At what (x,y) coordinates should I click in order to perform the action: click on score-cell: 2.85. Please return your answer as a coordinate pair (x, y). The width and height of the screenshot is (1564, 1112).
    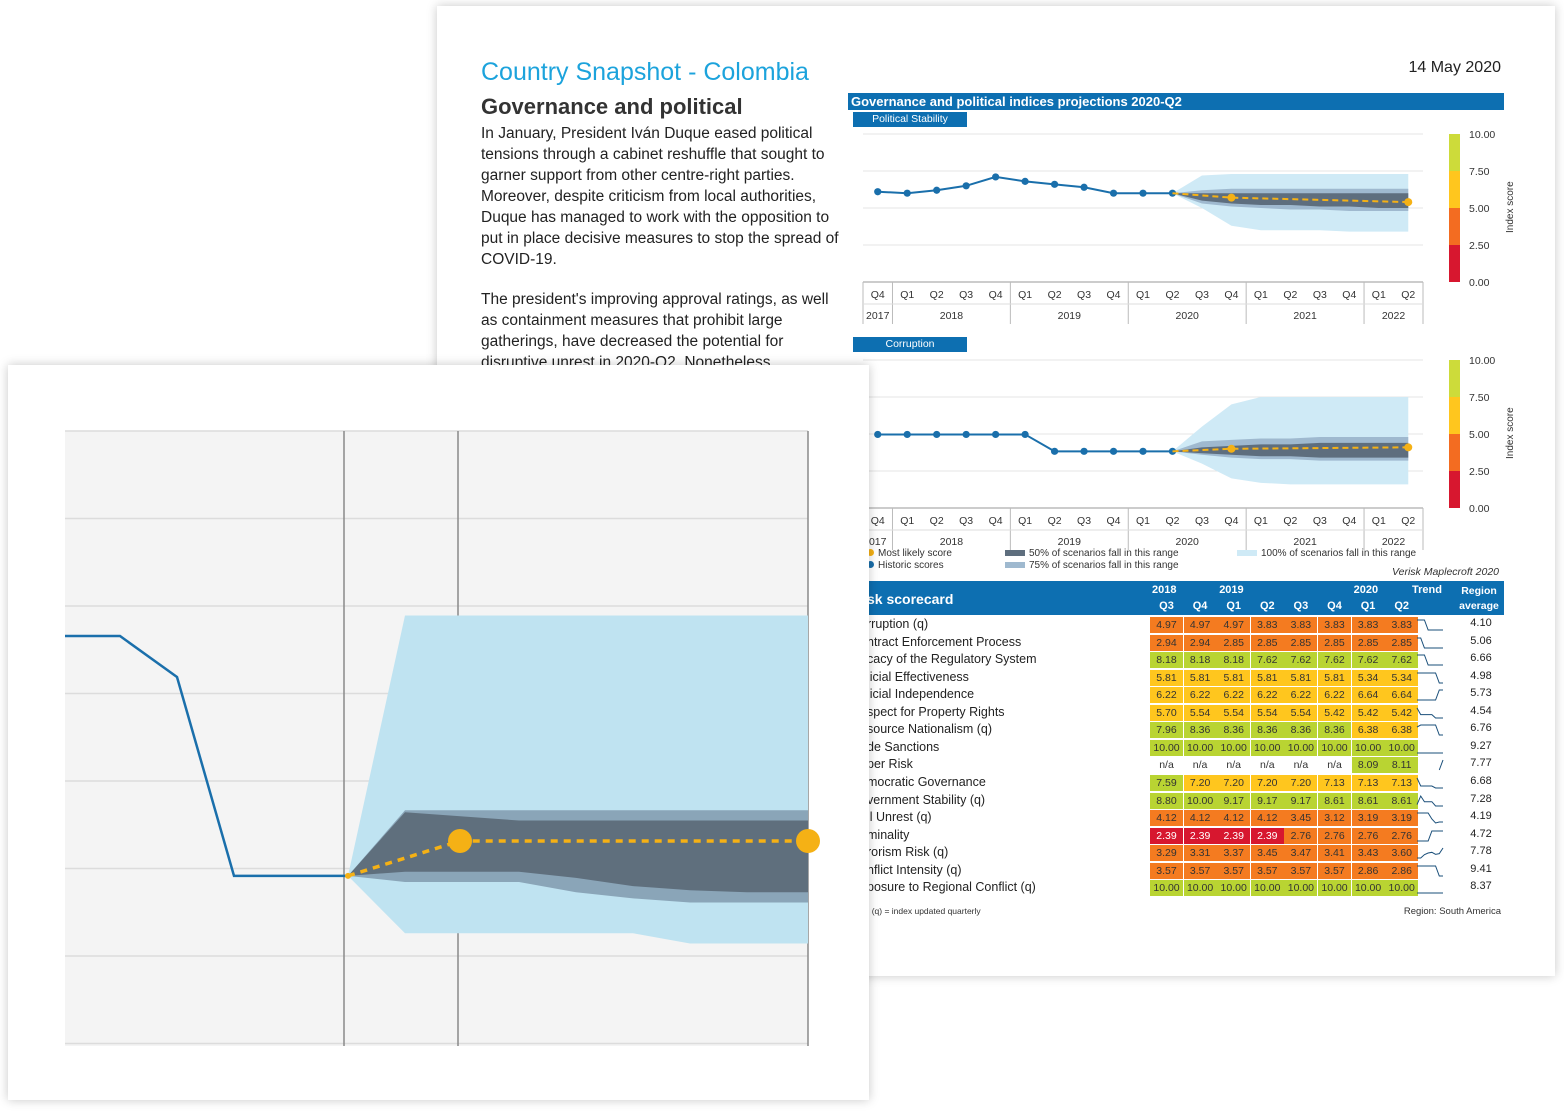
    Looking at the image, I should click on (1234, 642).